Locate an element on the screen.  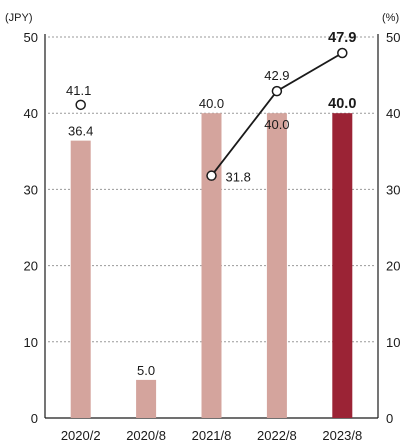
x-tick-label: 2023/8 is located at coordinates (342, 435).